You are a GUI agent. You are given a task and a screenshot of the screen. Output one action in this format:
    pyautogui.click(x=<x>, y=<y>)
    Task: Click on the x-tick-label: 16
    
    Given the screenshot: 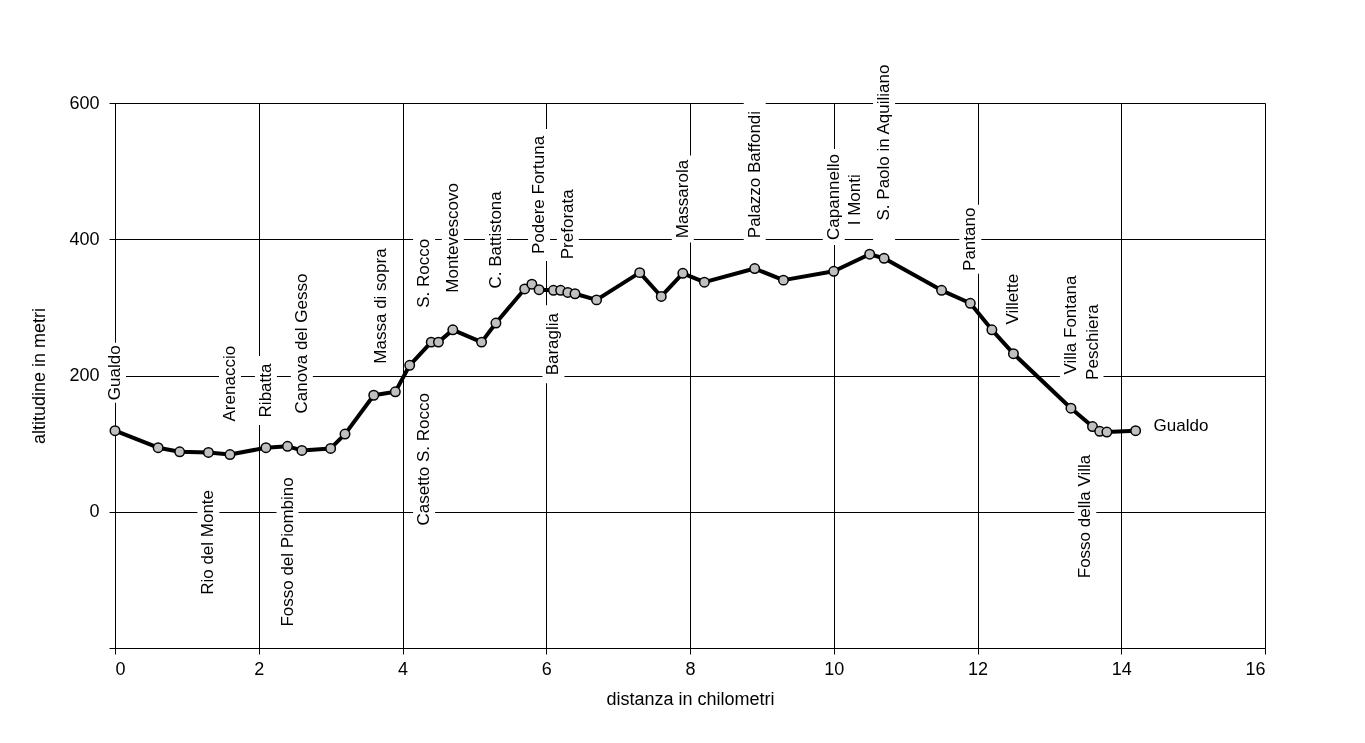 What is the action you would take?
    pyautogui.click(x=1255, y=668)
    